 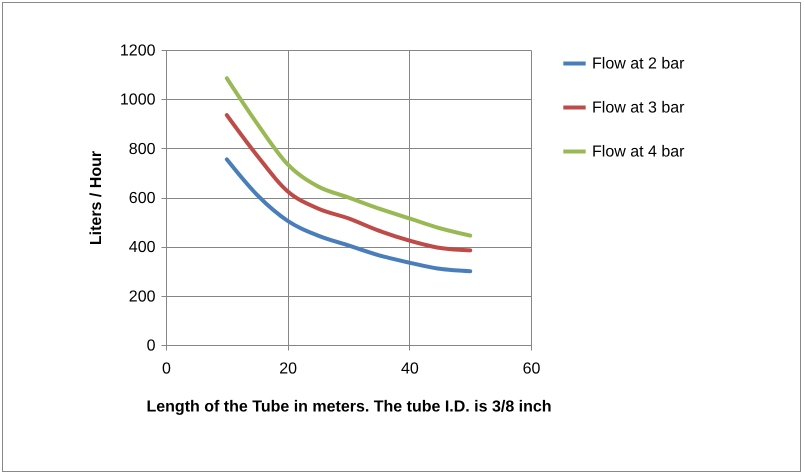 What do you see at coordinates (96, 198) in the screenshot?
I see `y-axis-title: Liters / Hour` at bounding box center [96, 198].